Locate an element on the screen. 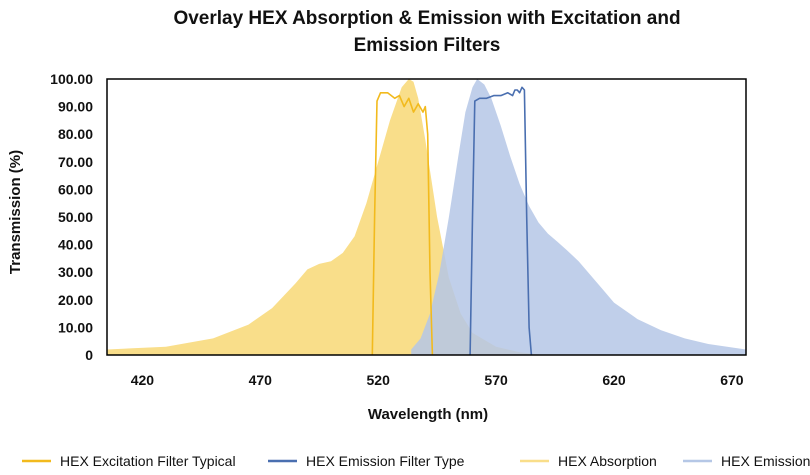 The height and width of the screenshot is (475, 810). plot-lines is located at coordinates (452, 221).